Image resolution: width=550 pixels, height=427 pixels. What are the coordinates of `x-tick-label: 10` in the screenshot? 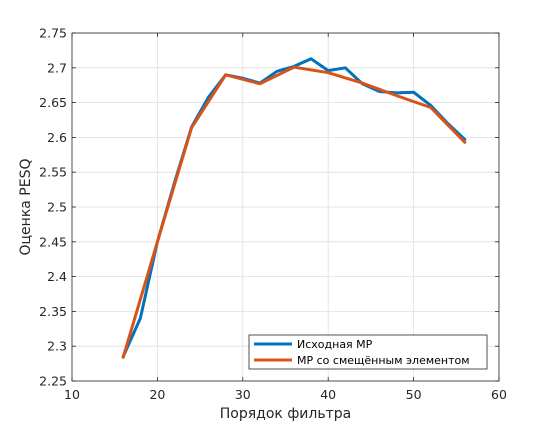 It's located at (72, 394).